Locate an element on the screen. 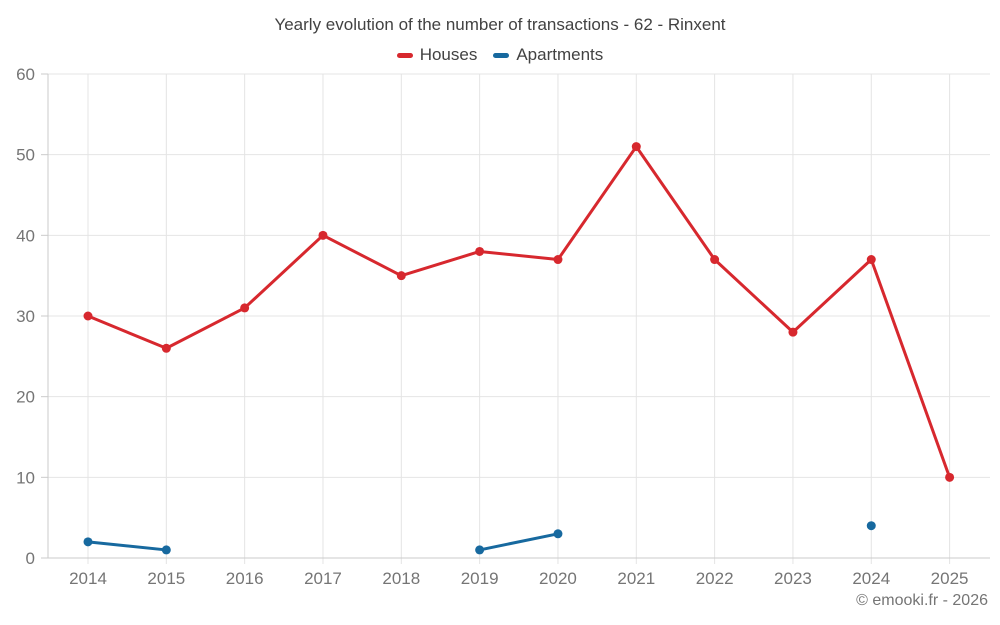  x-tick-label: 2014 is located at coordinates (88, 578).